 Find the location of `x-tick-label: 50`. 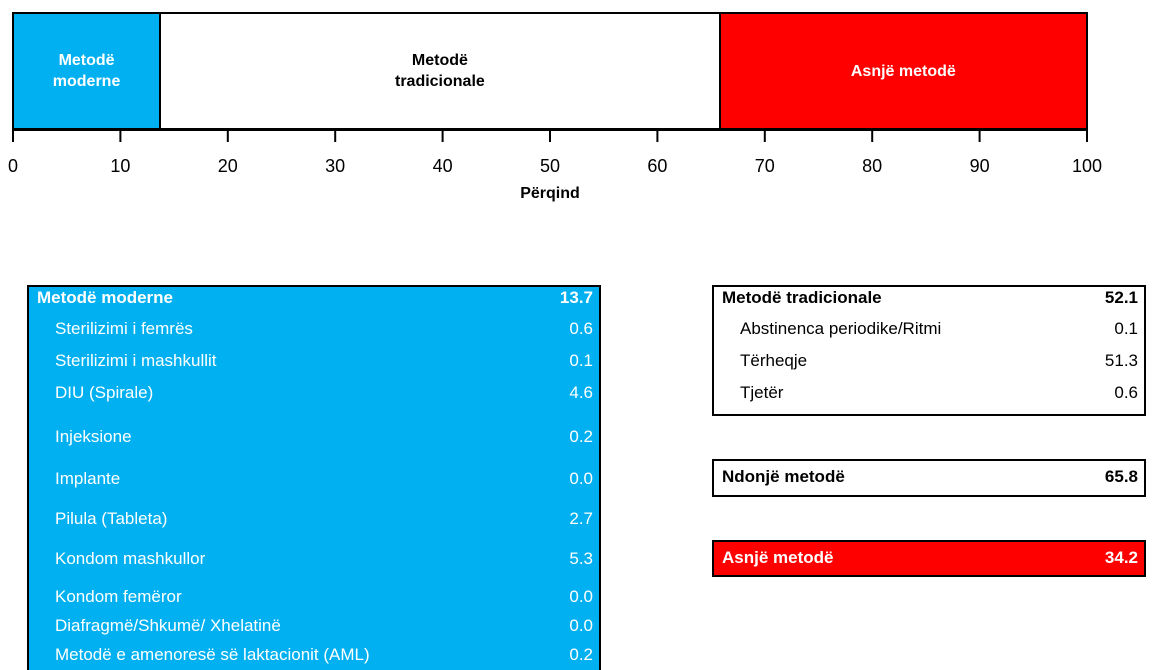

x-tick-label: 50 is located at coordinates (550, 166).